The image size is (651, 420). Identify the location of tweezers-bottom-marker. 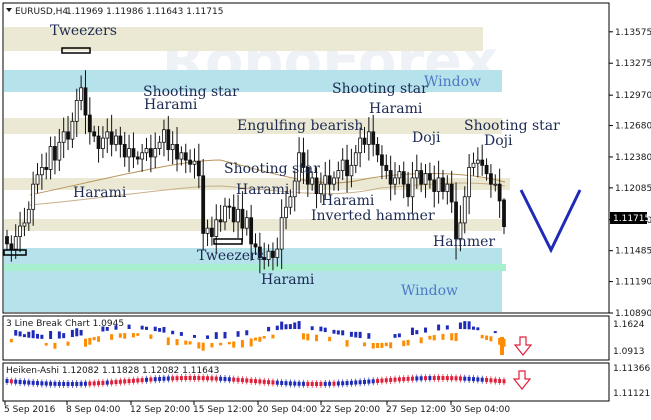
(228, 241).